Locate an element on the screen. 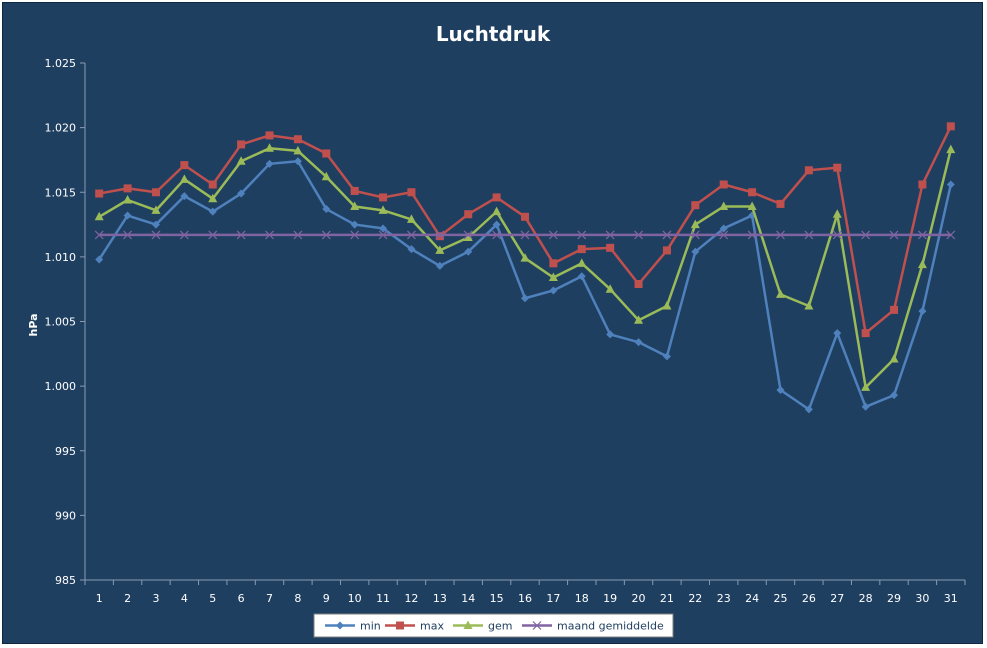  x-tick-label: 12 is located at coordinates (411, 598).